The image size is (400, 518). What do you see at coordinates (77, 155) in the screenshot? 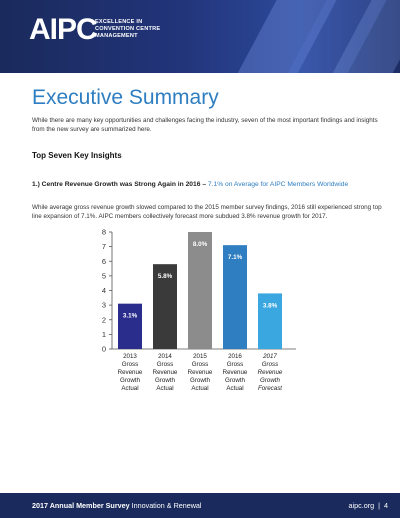
I see `section-title: Top Seven Key Insights` at bounding box center [77, 155].